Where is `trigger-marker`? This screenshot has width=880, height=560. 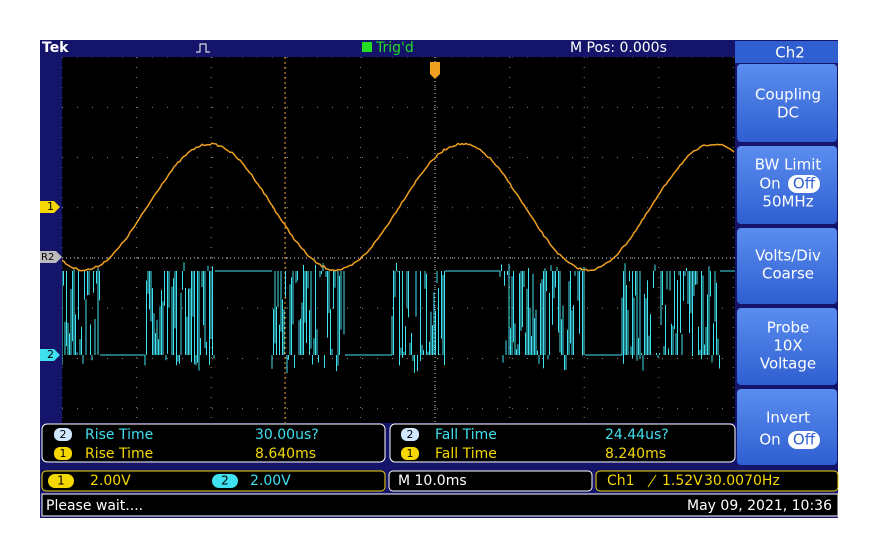
trigger-marker is located at coordinates (435, 70).